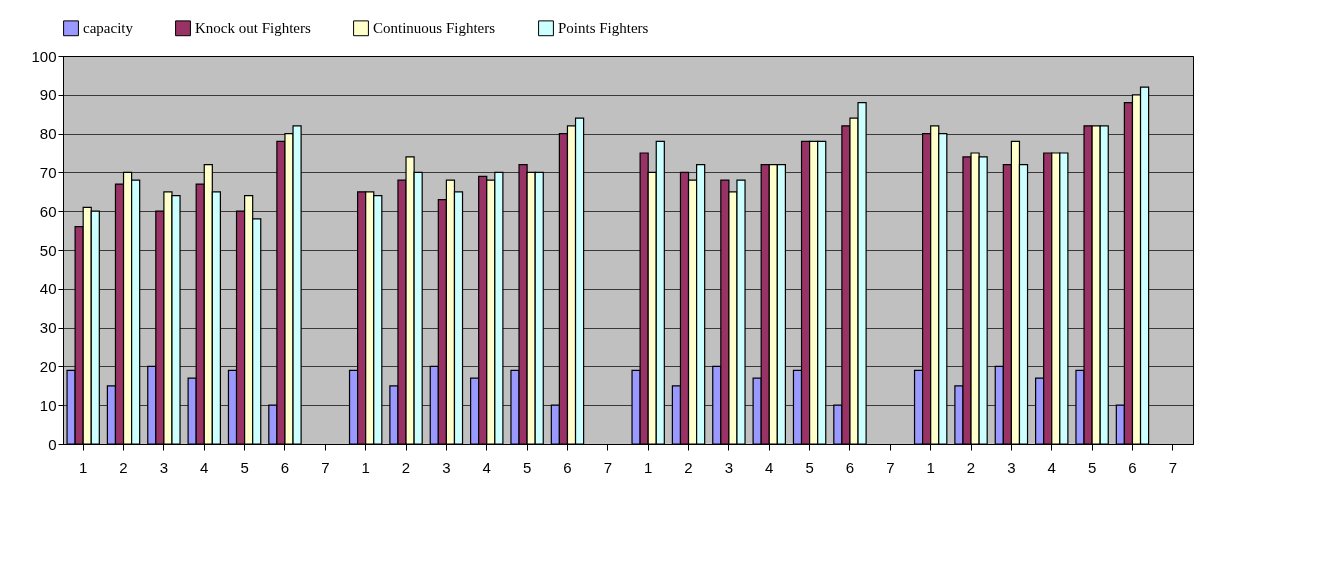  Describe the element at coordinates (52, 444) in the screenshot. I see `y-tick-label: 0` at that location.